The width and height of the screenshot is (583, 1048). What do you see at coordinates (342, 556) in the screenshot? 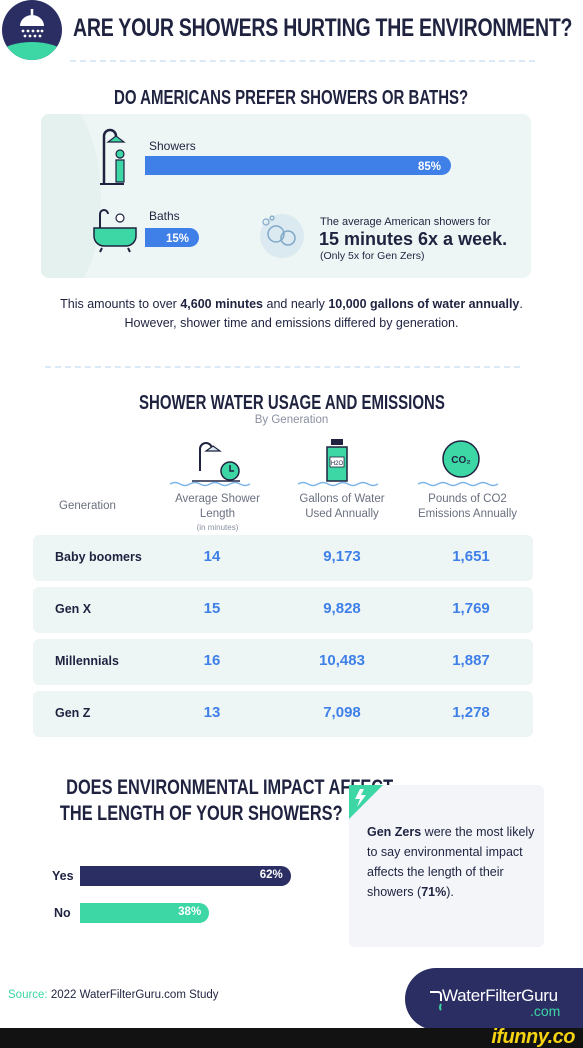
I see `gallons-cell: 9,173` at bounding box center [342, 556].